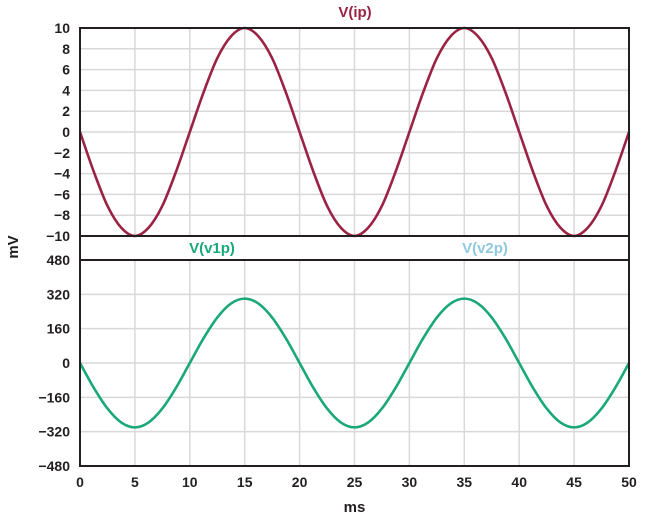 This screenshot has width=645, height=518. Describe the element at coordinates (212, 248) in the screenshot. I see `legend-label: V(v1p)` at that location.